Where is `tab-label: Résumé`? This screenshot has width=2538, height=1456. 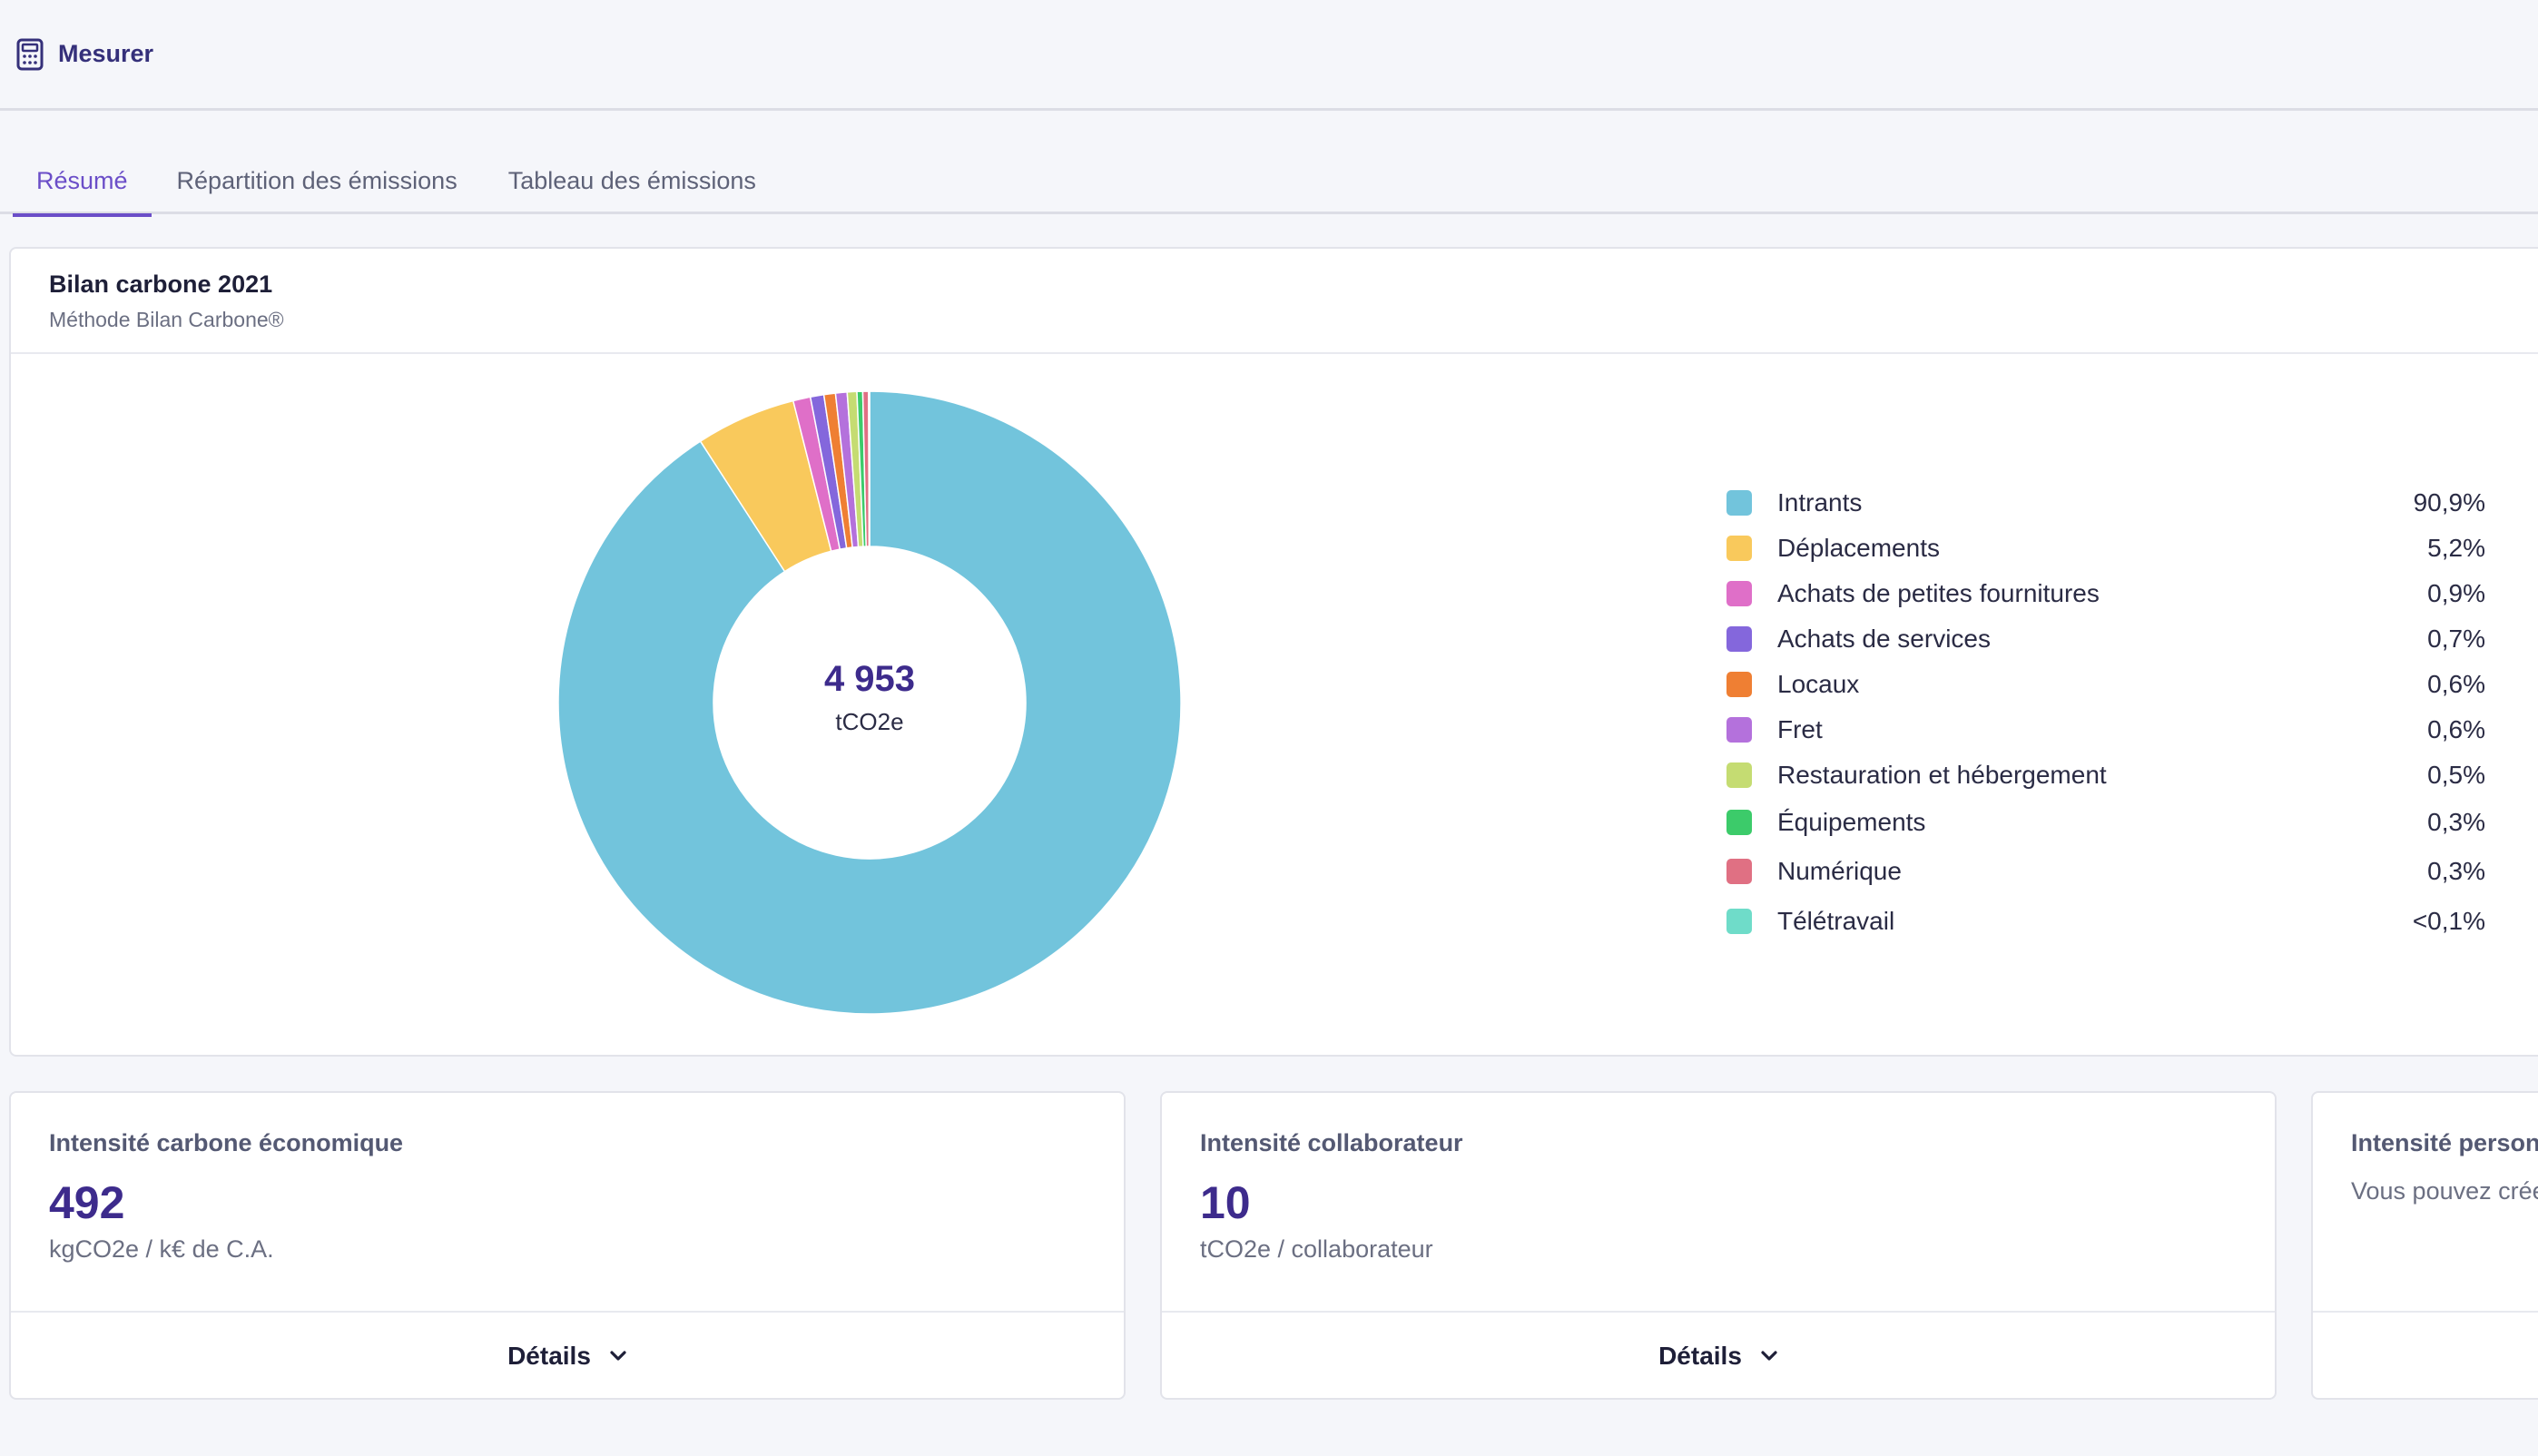 tab-label: Résumé is located at coordinates (82, 180).